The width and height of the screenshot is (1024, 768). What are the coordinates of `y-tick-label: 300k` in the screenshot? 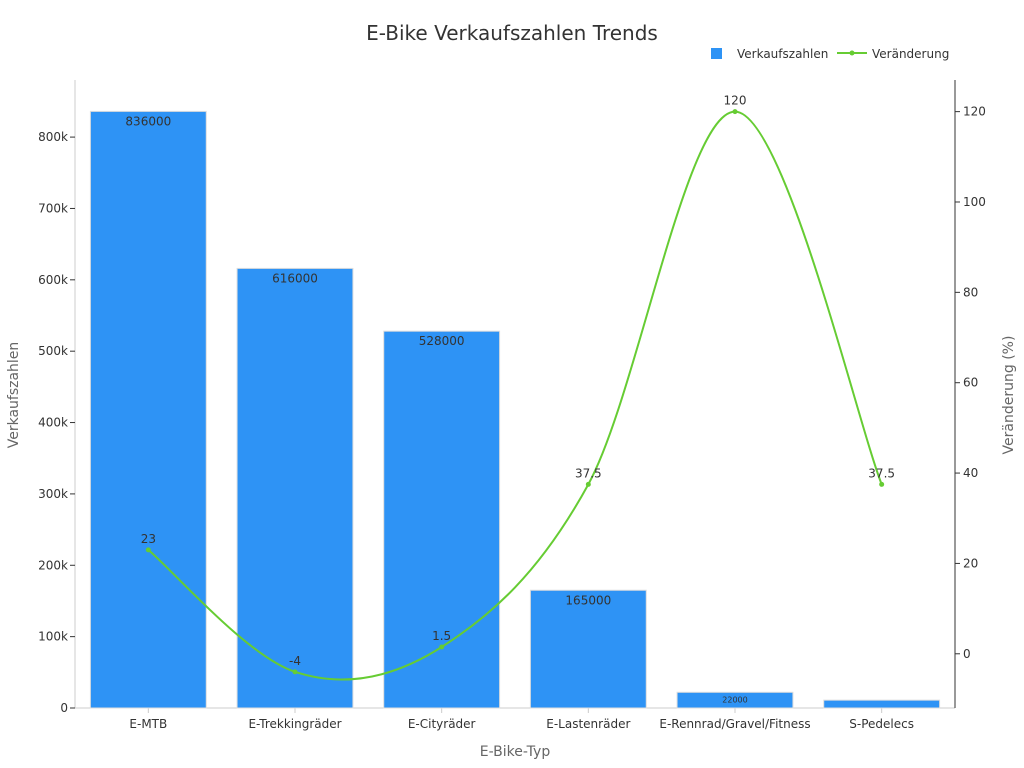 It's located at (53, 494).